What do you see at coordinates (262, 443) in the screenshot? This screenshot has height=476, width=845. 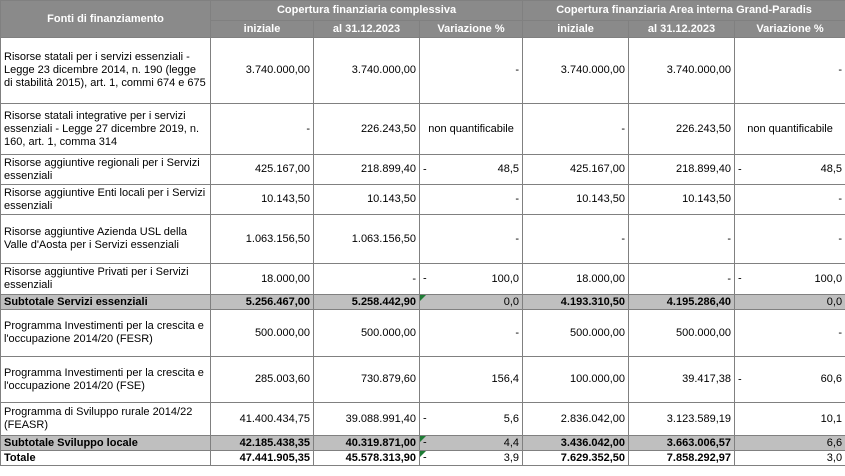 I see `cell-iniziale: 42.185.438,35` at bounding box center [262, 443].